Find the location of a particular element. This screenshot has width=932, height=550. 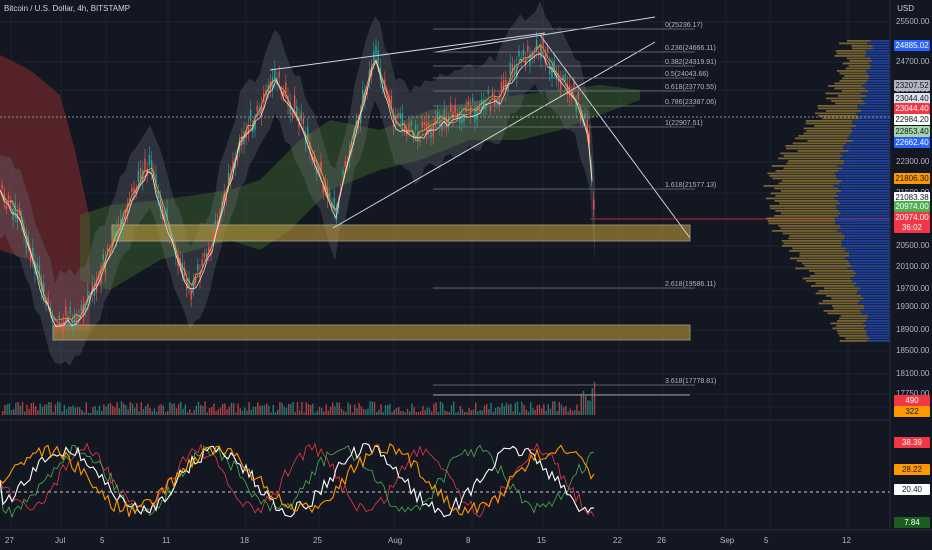

support-zone-lower is located at coordinates (371, 332).